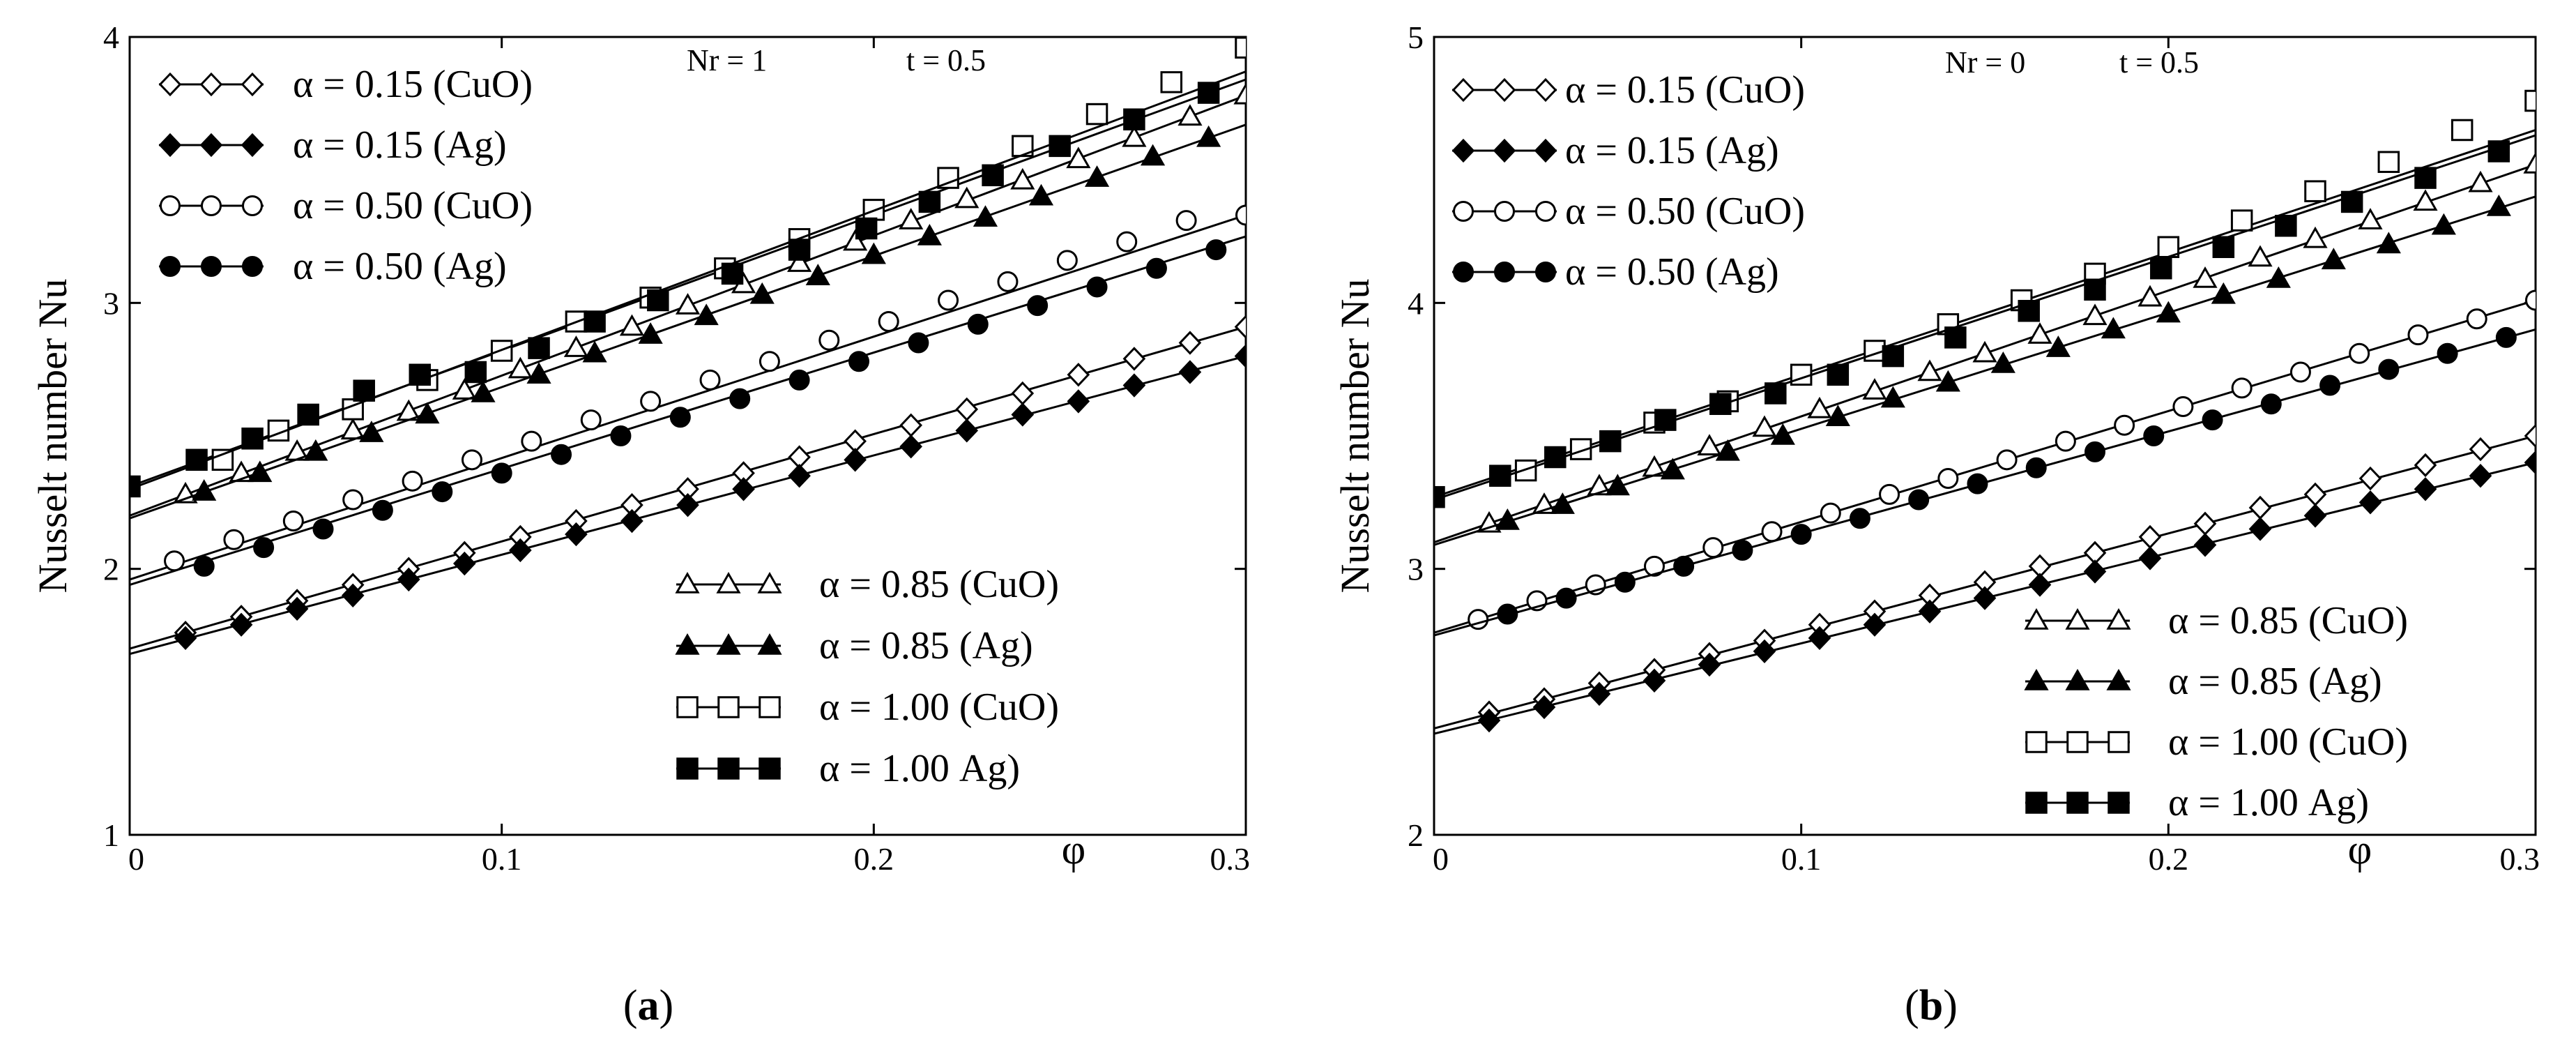 Image resolution: width=2576 pixels, height=1058 pixels. I want to click on legend-entry: α = 0.85 (CuO), so click(2216, 620).